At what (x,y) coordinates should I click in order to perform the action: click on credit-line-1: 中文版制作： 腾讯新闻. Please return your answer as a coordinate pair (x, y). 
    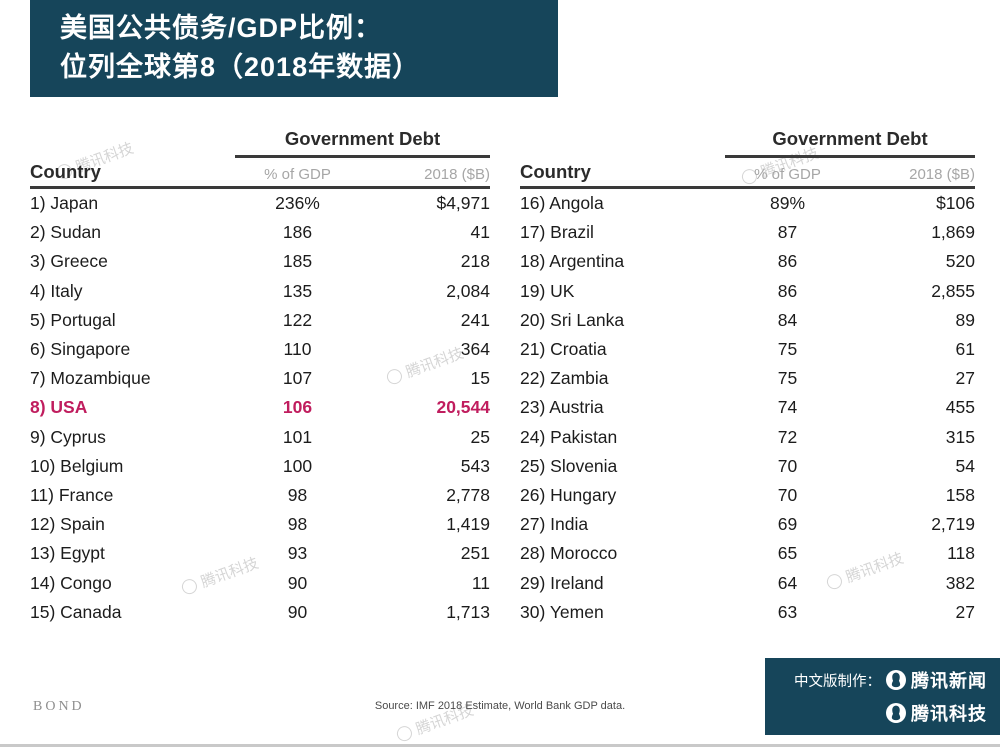
    Looking at the image, I should click on (890, 680).